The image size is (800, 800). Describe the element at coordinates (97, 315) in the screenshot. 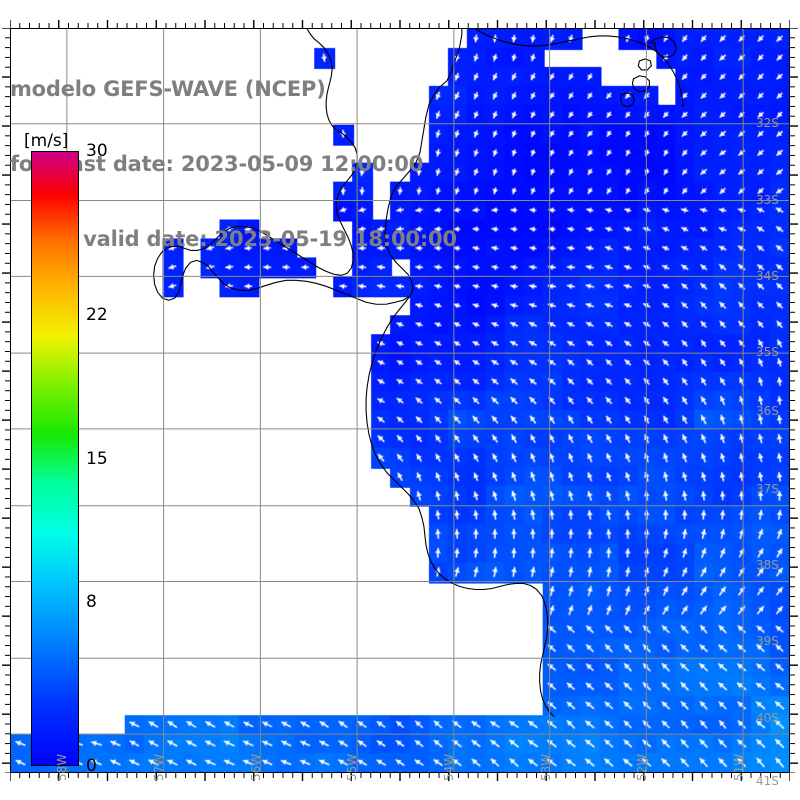

I see `colorbar-tick-22: 22` at that location.